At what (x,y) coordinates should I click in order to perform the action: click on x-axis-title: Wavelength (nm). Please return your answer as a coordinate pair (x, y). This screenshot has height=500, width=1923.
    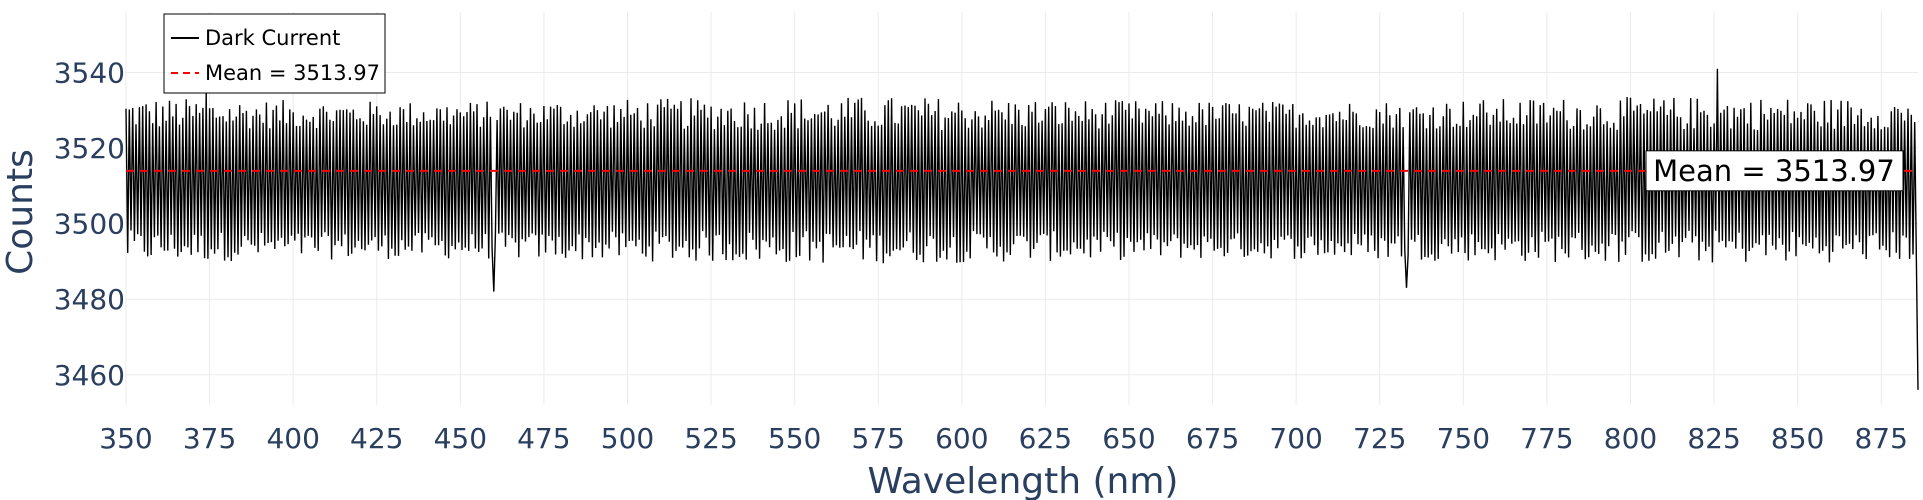
    Looking at the image, I should click on (1023, 480).